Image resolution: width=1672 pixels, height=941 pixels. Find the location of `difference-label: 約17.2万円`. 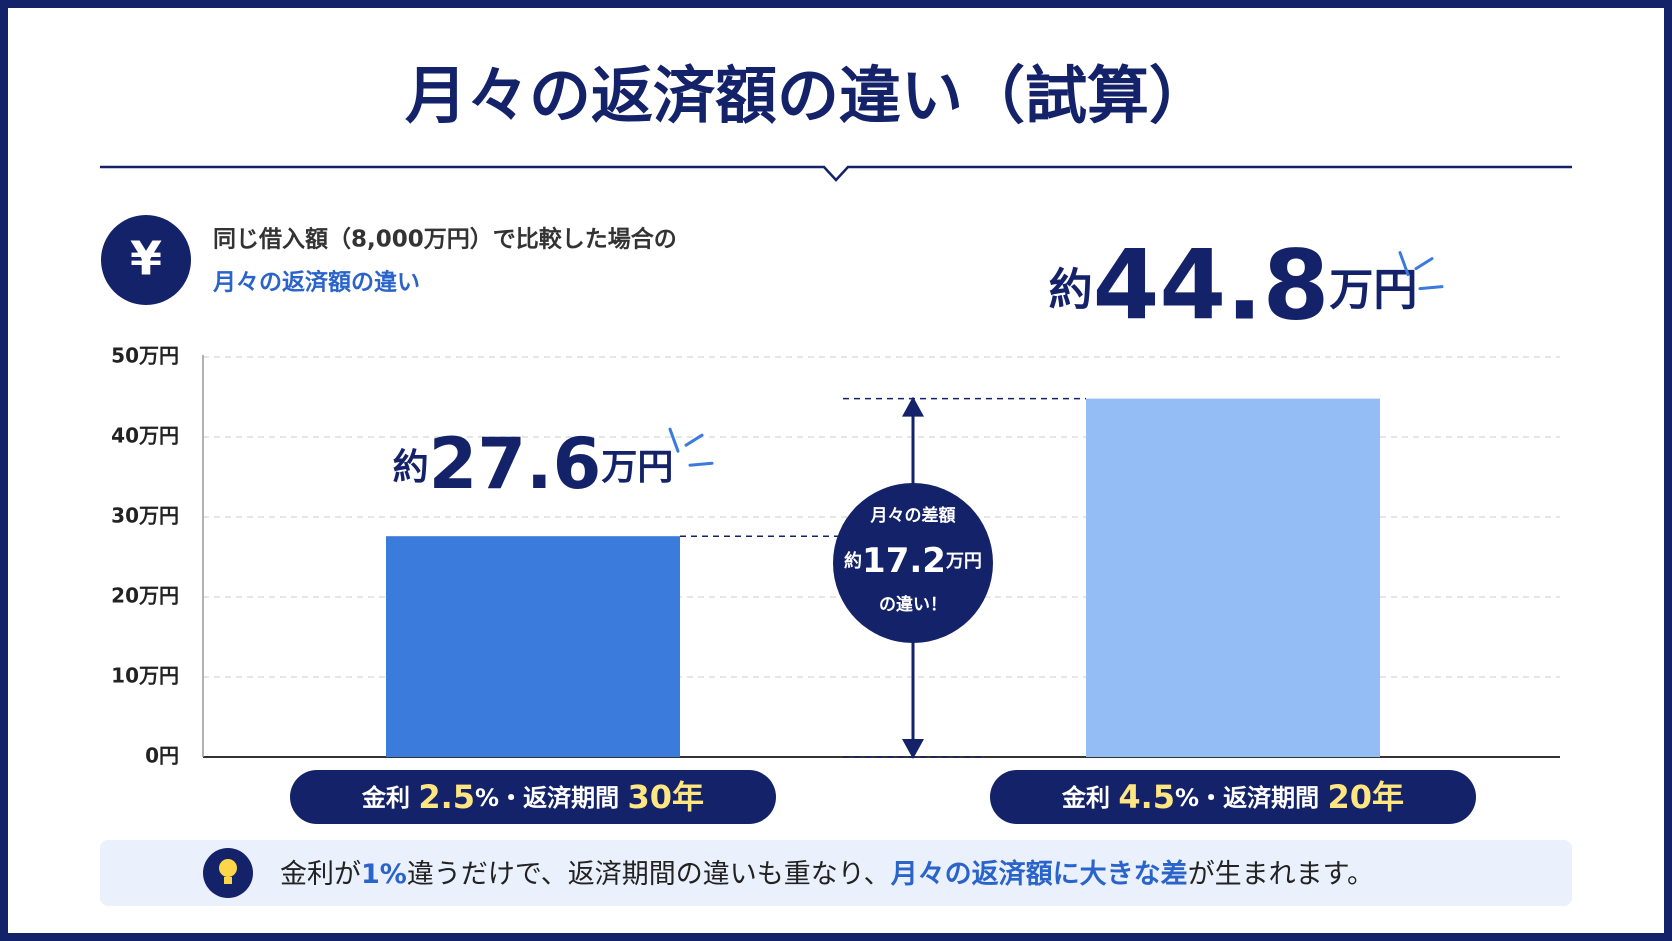

difference-label: 約17.2万円 is located at coordinates (913, 561).